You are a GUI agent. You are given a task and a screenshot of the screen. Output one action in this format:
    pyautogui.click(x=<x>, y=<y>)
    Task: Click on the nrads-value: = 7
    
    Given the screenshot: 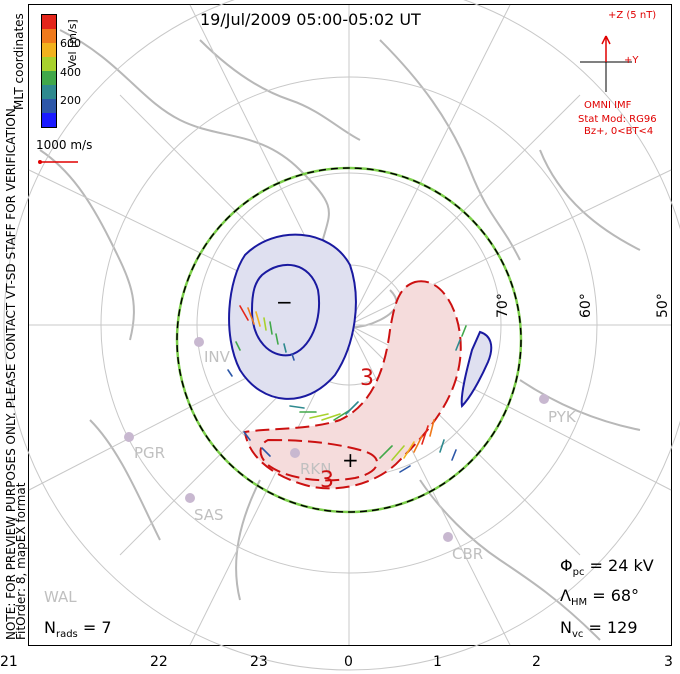 What is the action you would take?
    pyautogui.click(x=97, y=627)
    